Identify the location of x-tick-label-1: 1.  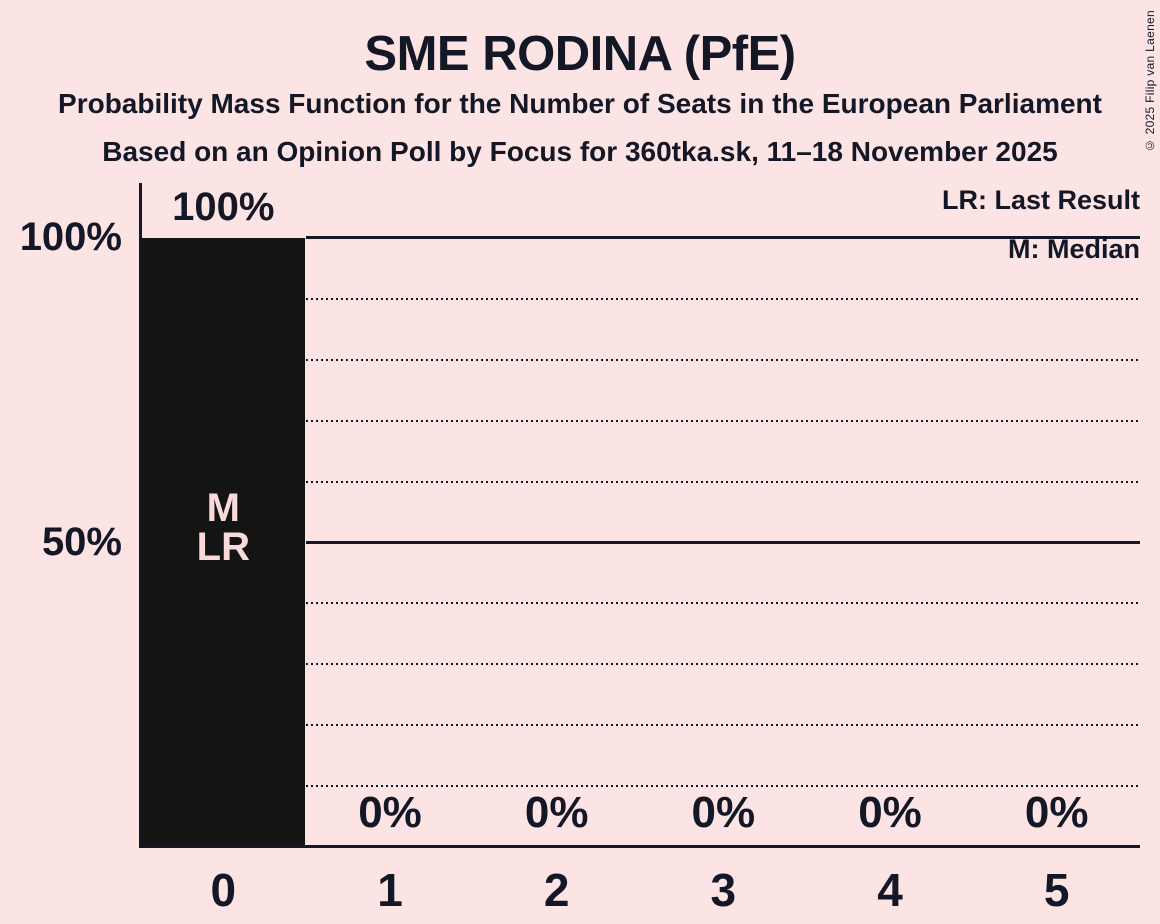
(390, 890).